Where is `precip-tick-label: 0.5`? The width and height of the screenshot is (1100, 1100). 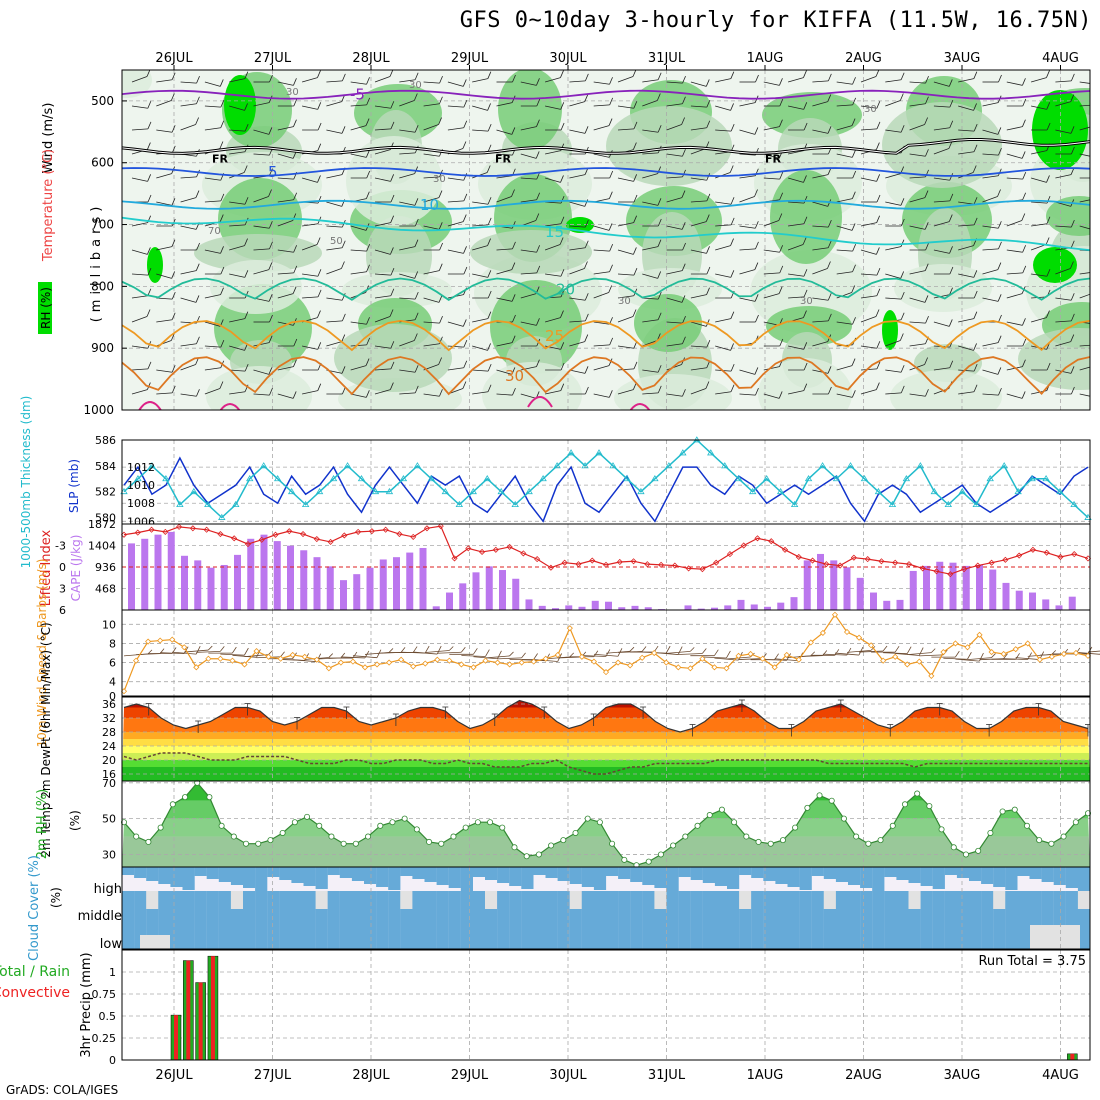
precip-tick-label: 0.5 is located at coordinates (108, 1016).